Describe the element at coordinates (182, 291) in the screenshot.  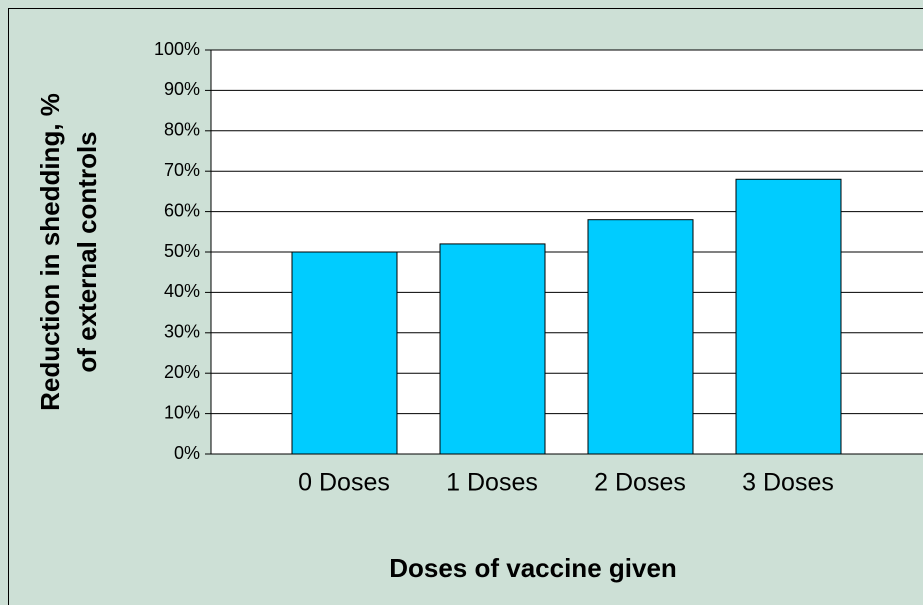
I see `y-tick-label: 40%` at that location.